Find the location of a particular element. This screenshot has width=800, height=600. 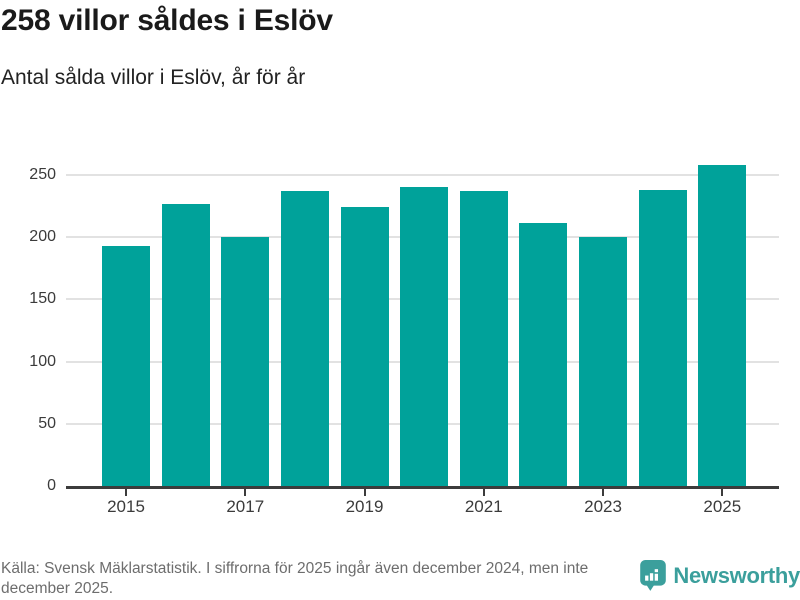

bar-2015 is located at coordinates (126, 365).